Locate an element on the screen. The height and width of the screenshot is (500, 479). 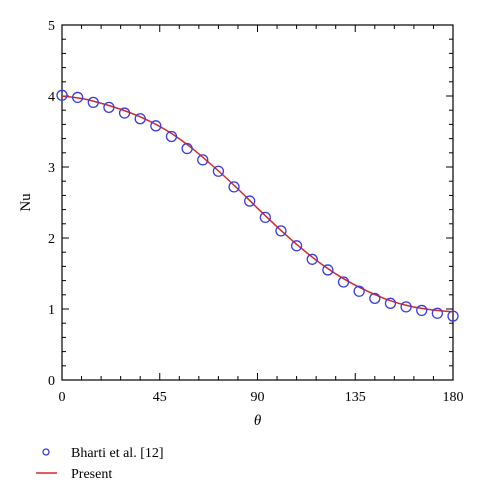
x-tick-label: 180 is located at coordinates (453, 397).